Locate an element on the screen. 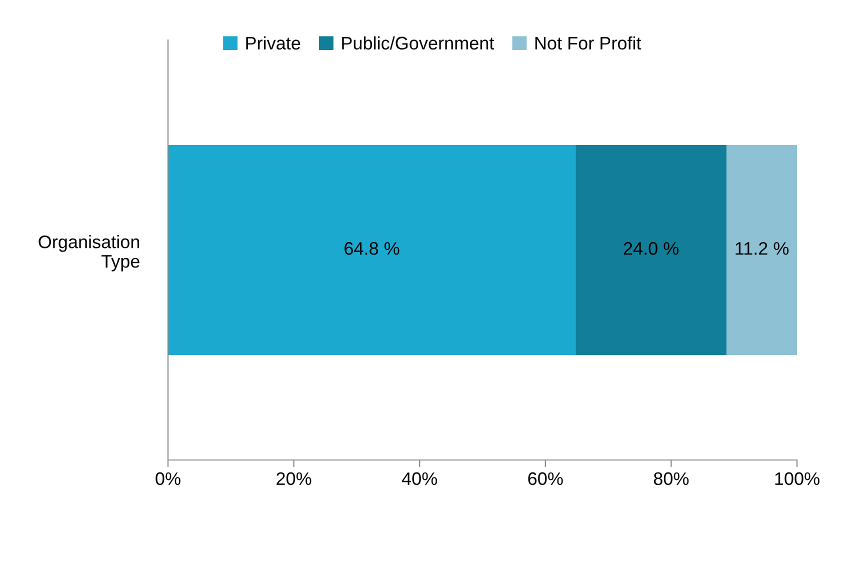 Image resolution: width=851 pixels, height=577 pixels. legend-label: Public/Government is located at coordinates (418, 43).